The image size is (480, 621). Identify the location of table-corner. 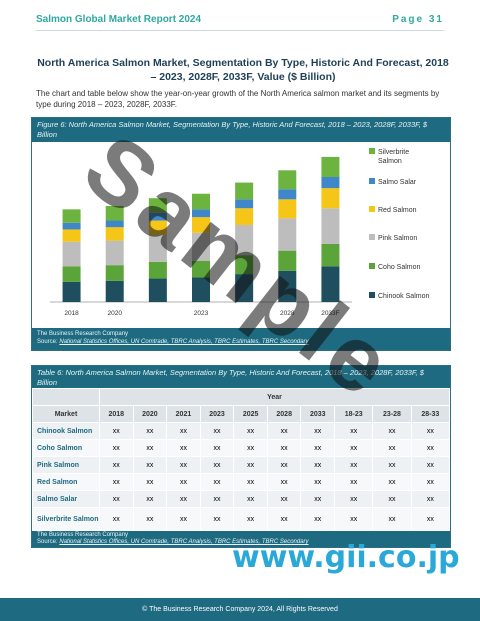
(66, 397).